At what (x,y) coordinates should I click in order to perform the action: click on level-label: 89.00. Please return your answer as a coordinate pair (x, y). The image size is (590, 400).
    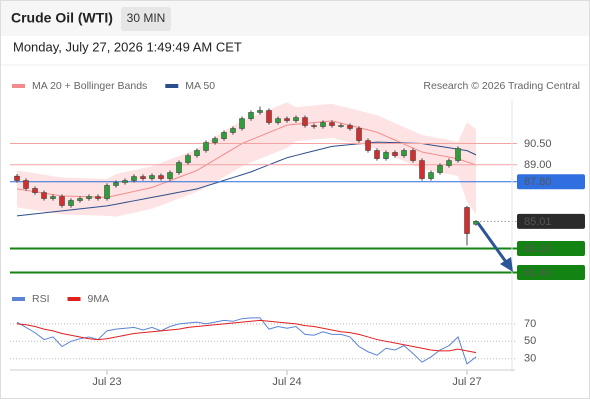
    Looking at the image, I should click on (538, 165).